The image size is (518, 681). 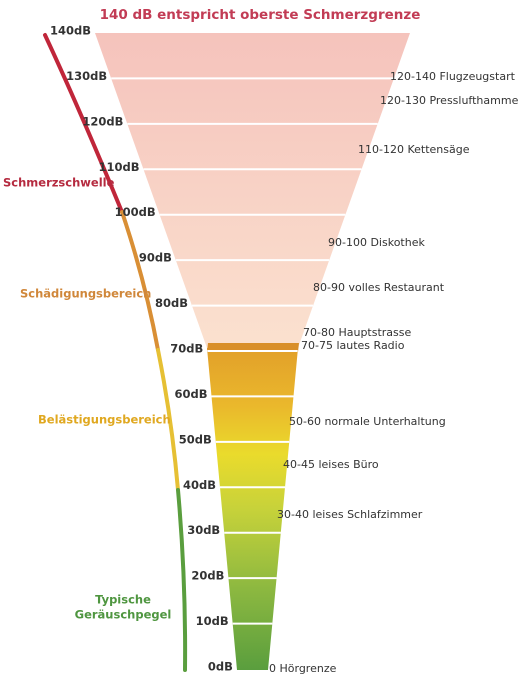 I want to click on level-label: 30dB, so click(x=203, y=530).